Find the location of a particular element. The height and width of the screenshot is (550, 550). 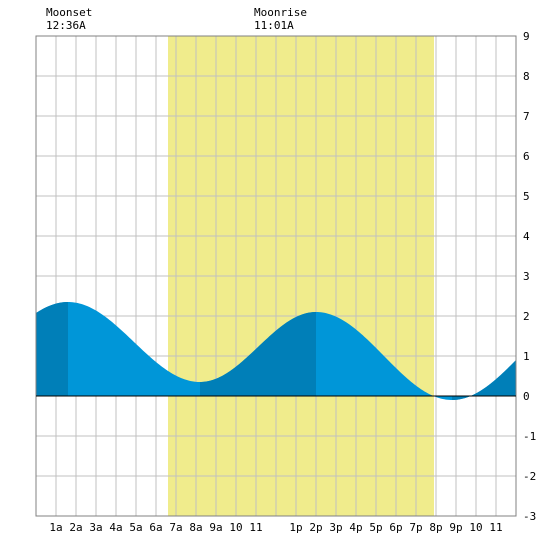

x-tick-label: 9p is located at coordinates (455, 527).